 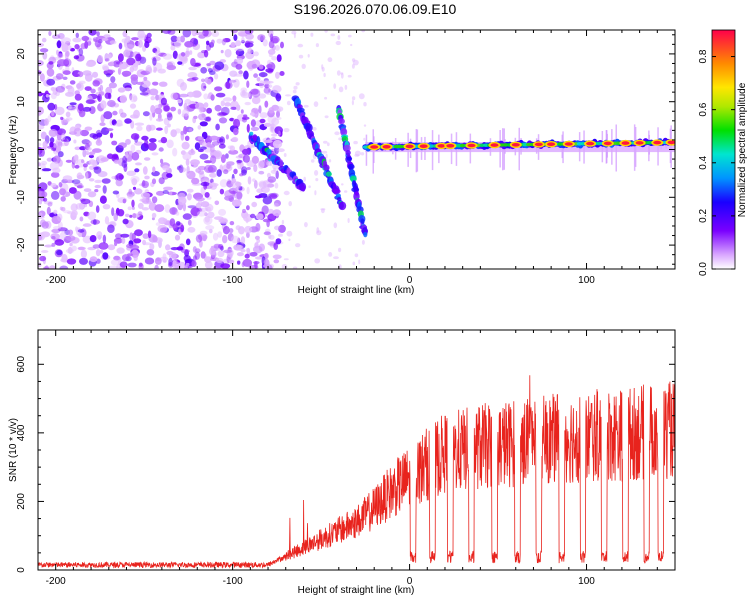 What do you see at coordinates (375, 9) in the screenshot?
I see `chart-title: S196.2026.070.06.09.E10` at bounding box center [375, 9].